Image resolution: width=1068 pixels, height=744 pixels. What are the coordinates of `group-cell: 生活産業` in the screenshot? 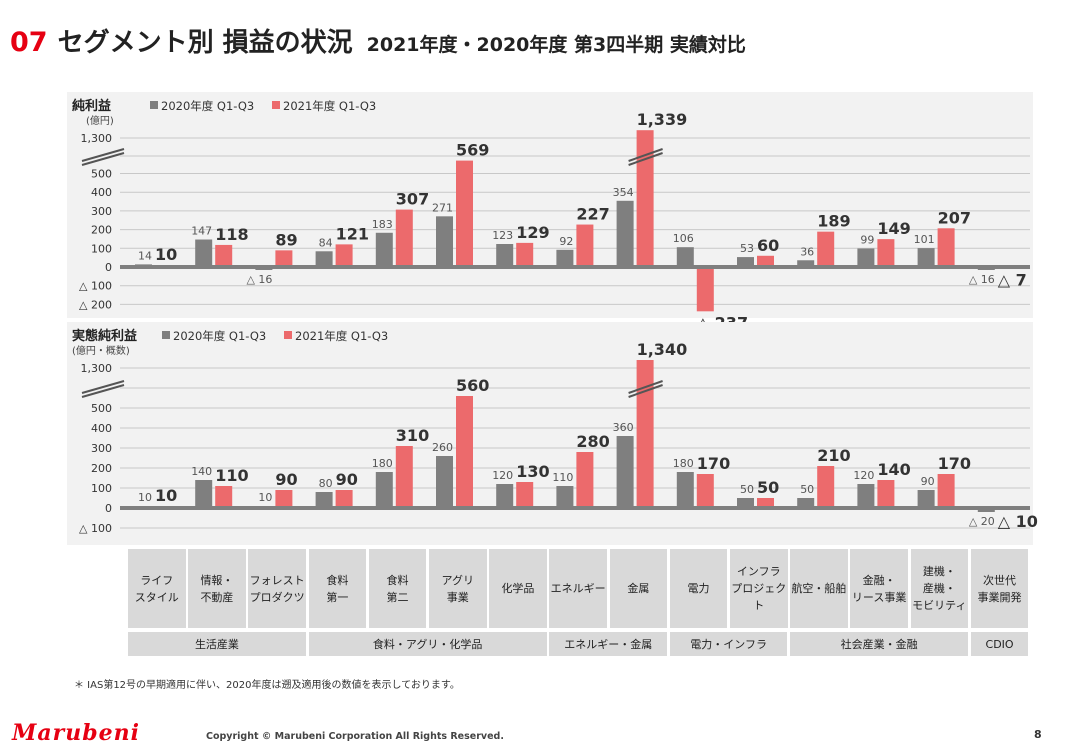 It's located at (217, 644).